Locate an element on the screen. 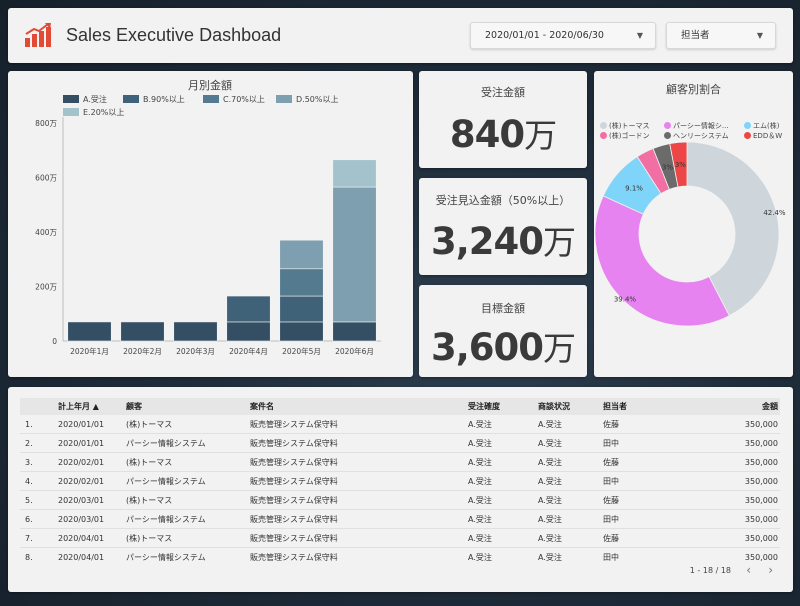 The height and width of the screenshot is (606, 800). date-range-dropdown: 2020/01/01 - 2020/06/30 ▼ is located at coordinates (563, 35).